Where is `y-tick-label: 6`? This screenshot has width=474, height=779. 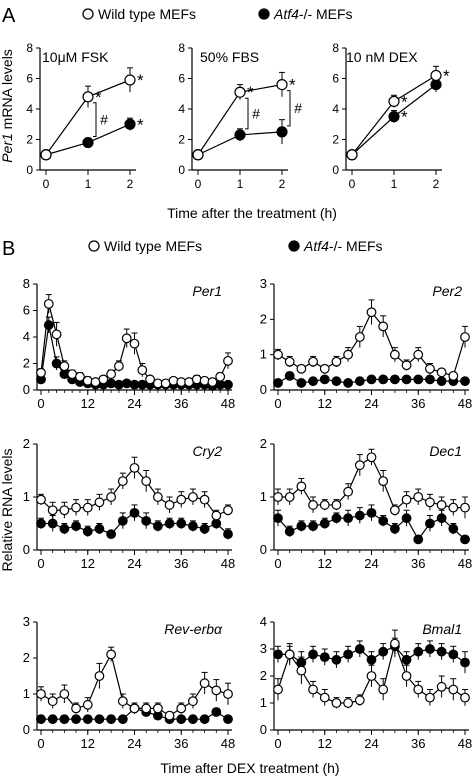 y-tick-label: 6 is located at coordinates (26, 310).